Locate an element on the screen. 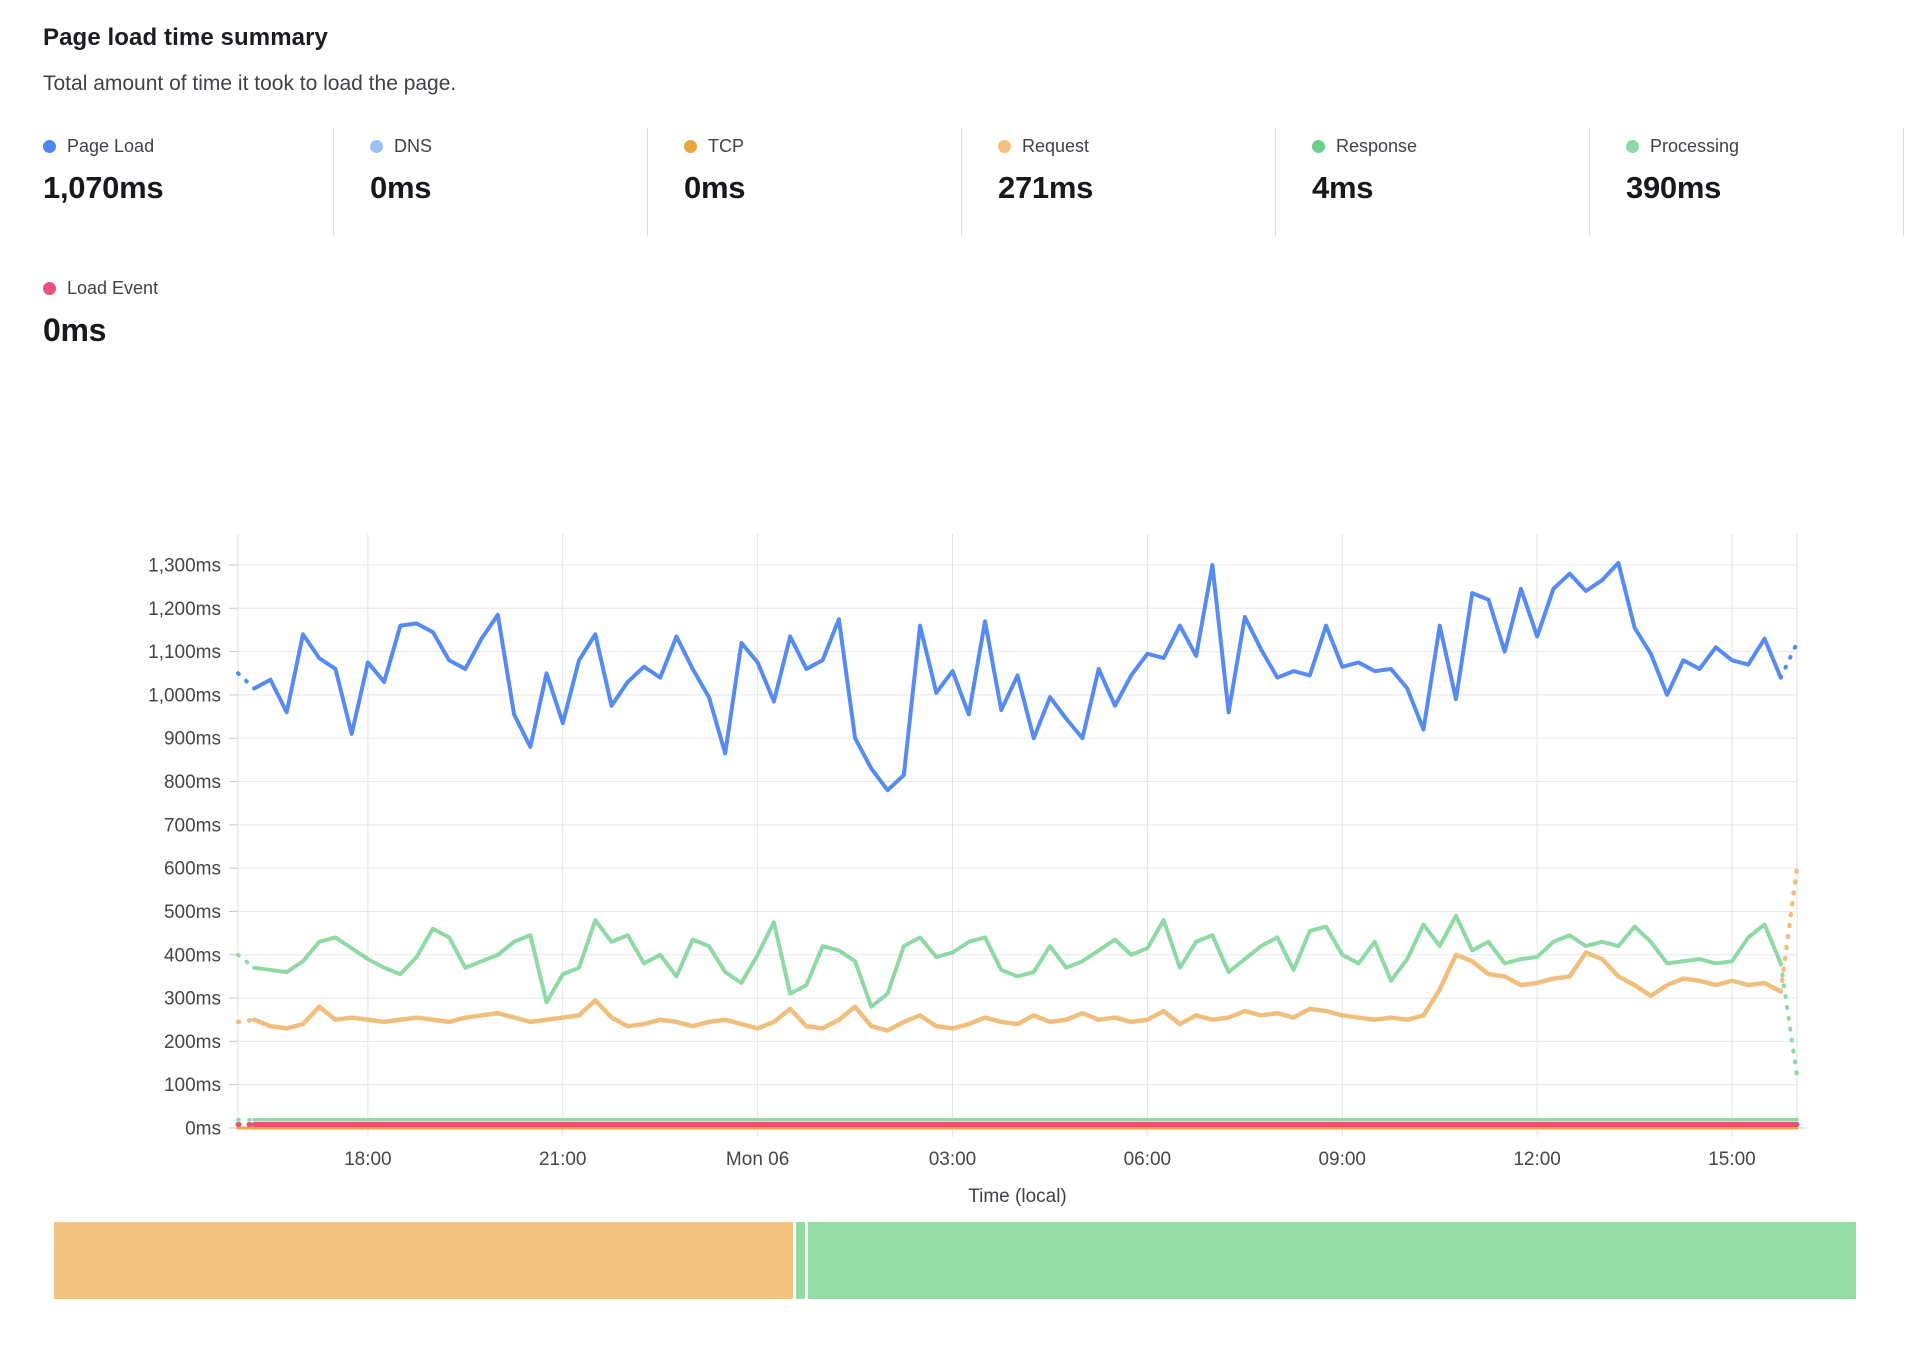 This screenshot has width=1910, height=1352. y-tick-label: 700ms is located at coordinates (192, 825).